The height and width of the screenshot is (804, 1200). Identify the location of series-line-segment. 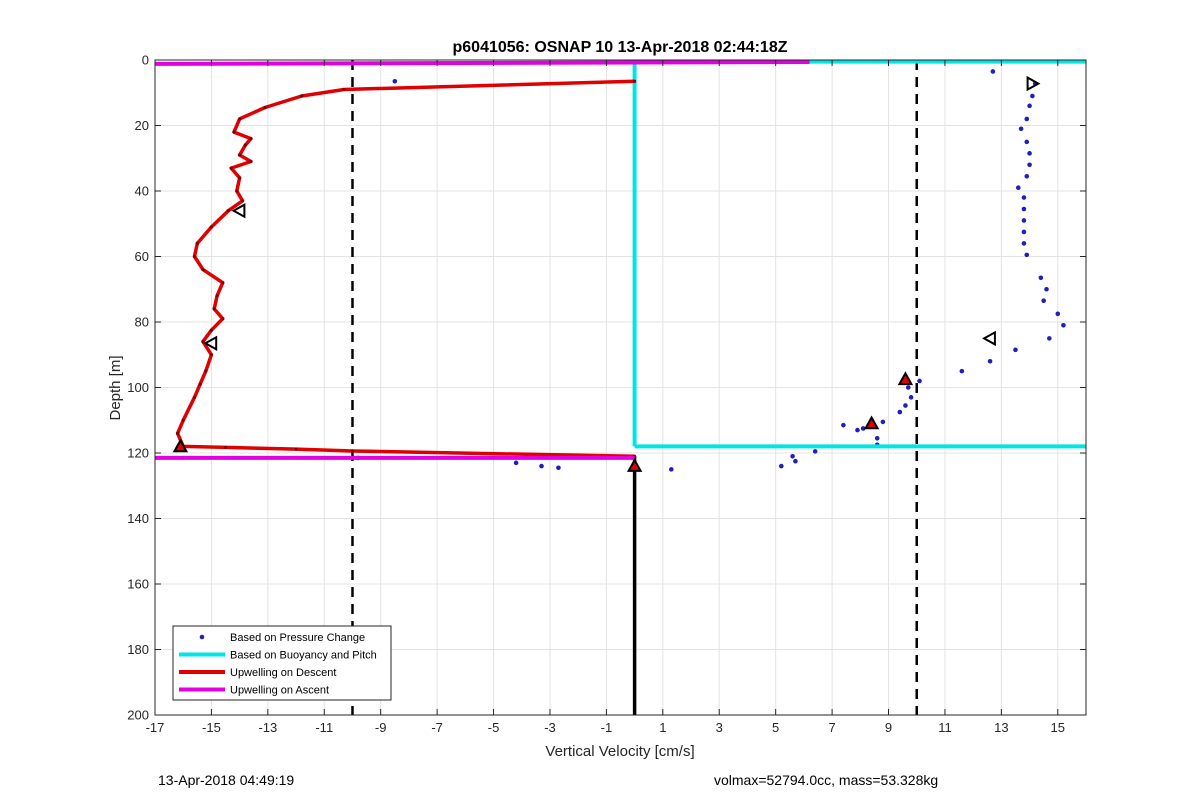
(482, 63).